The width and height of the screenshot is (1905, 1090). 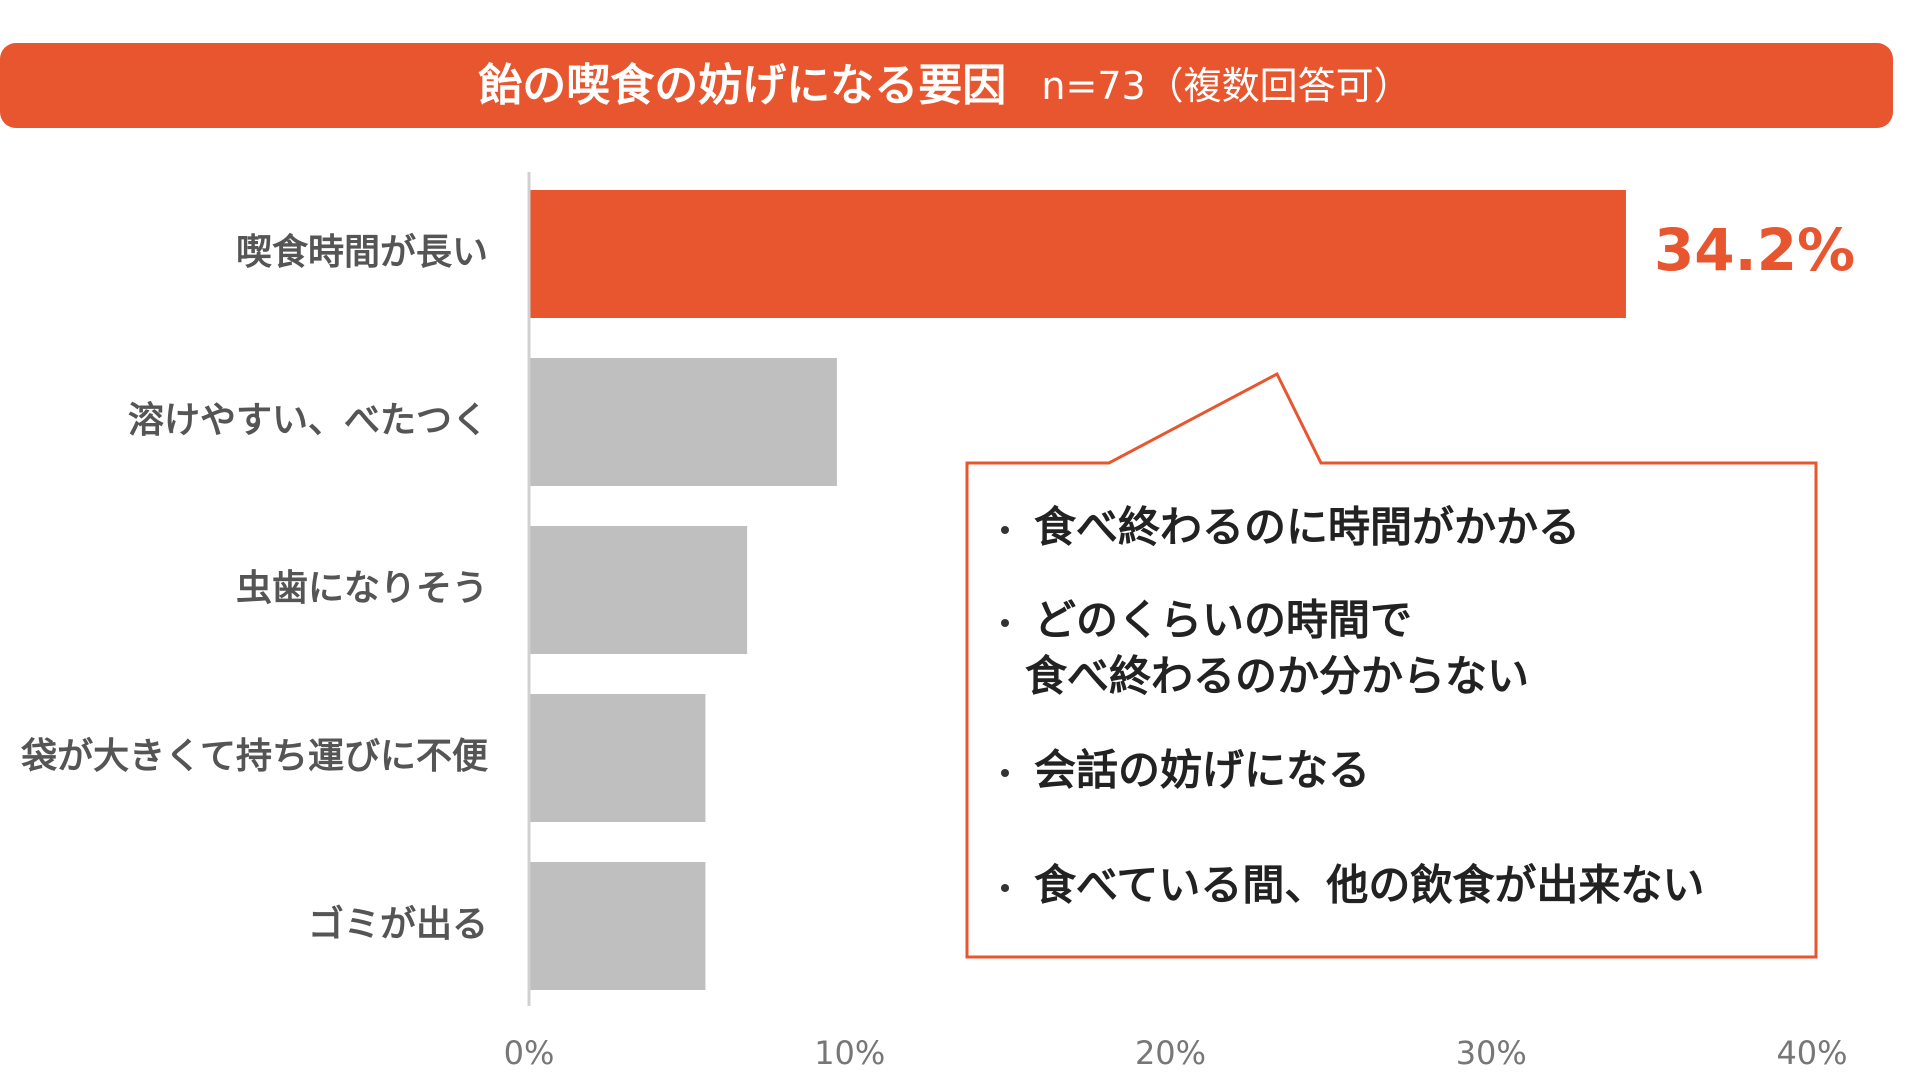 I want to click on chart-subtitle: n=73（複数回答可）, so click(x=1226, y=86).